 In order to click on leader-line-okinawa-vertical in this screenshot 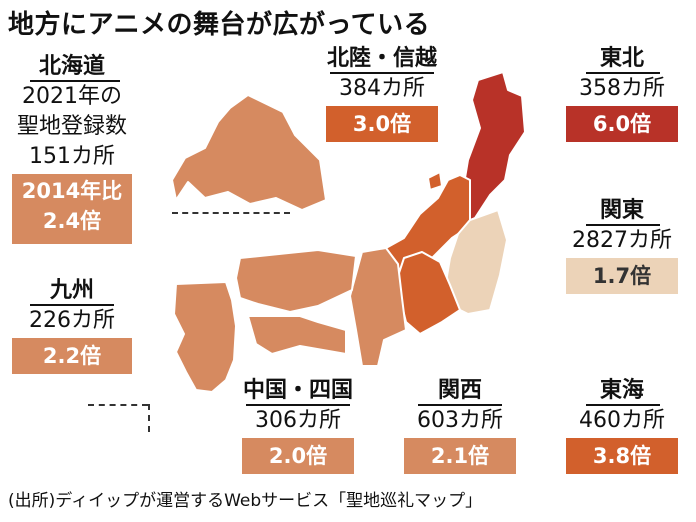, I will do `click(149, 418)`.